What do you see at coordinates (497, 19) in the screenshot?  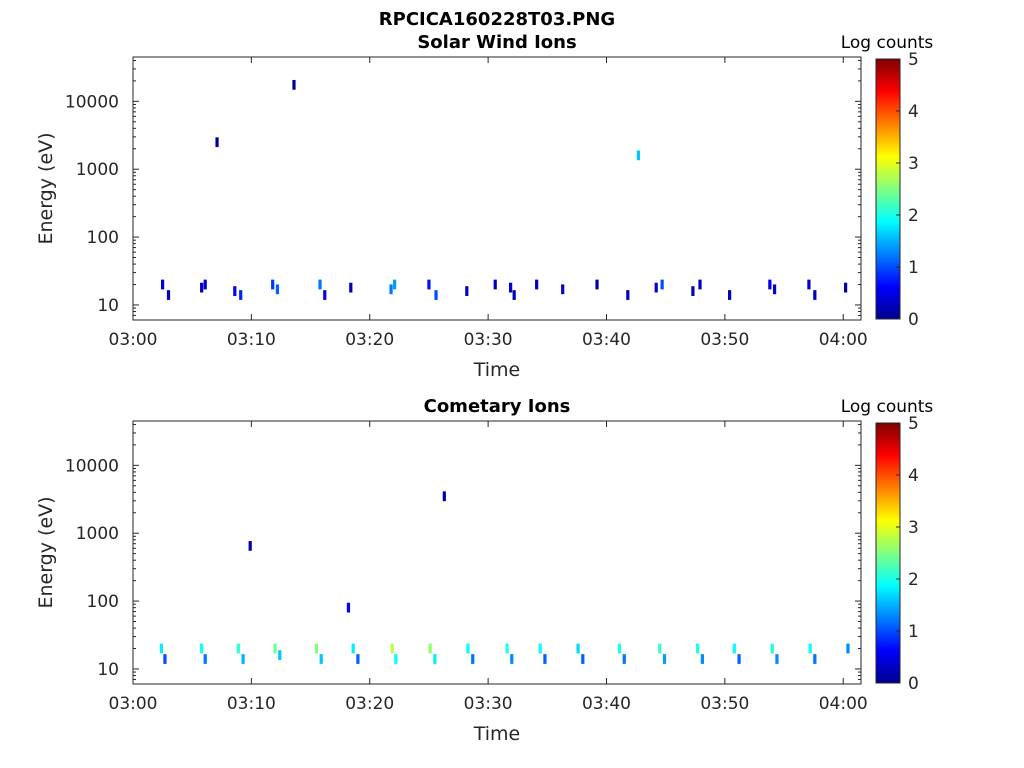 I see `figure-title: RPCICA160228T03.PNG` at bounding box center [497, 19].